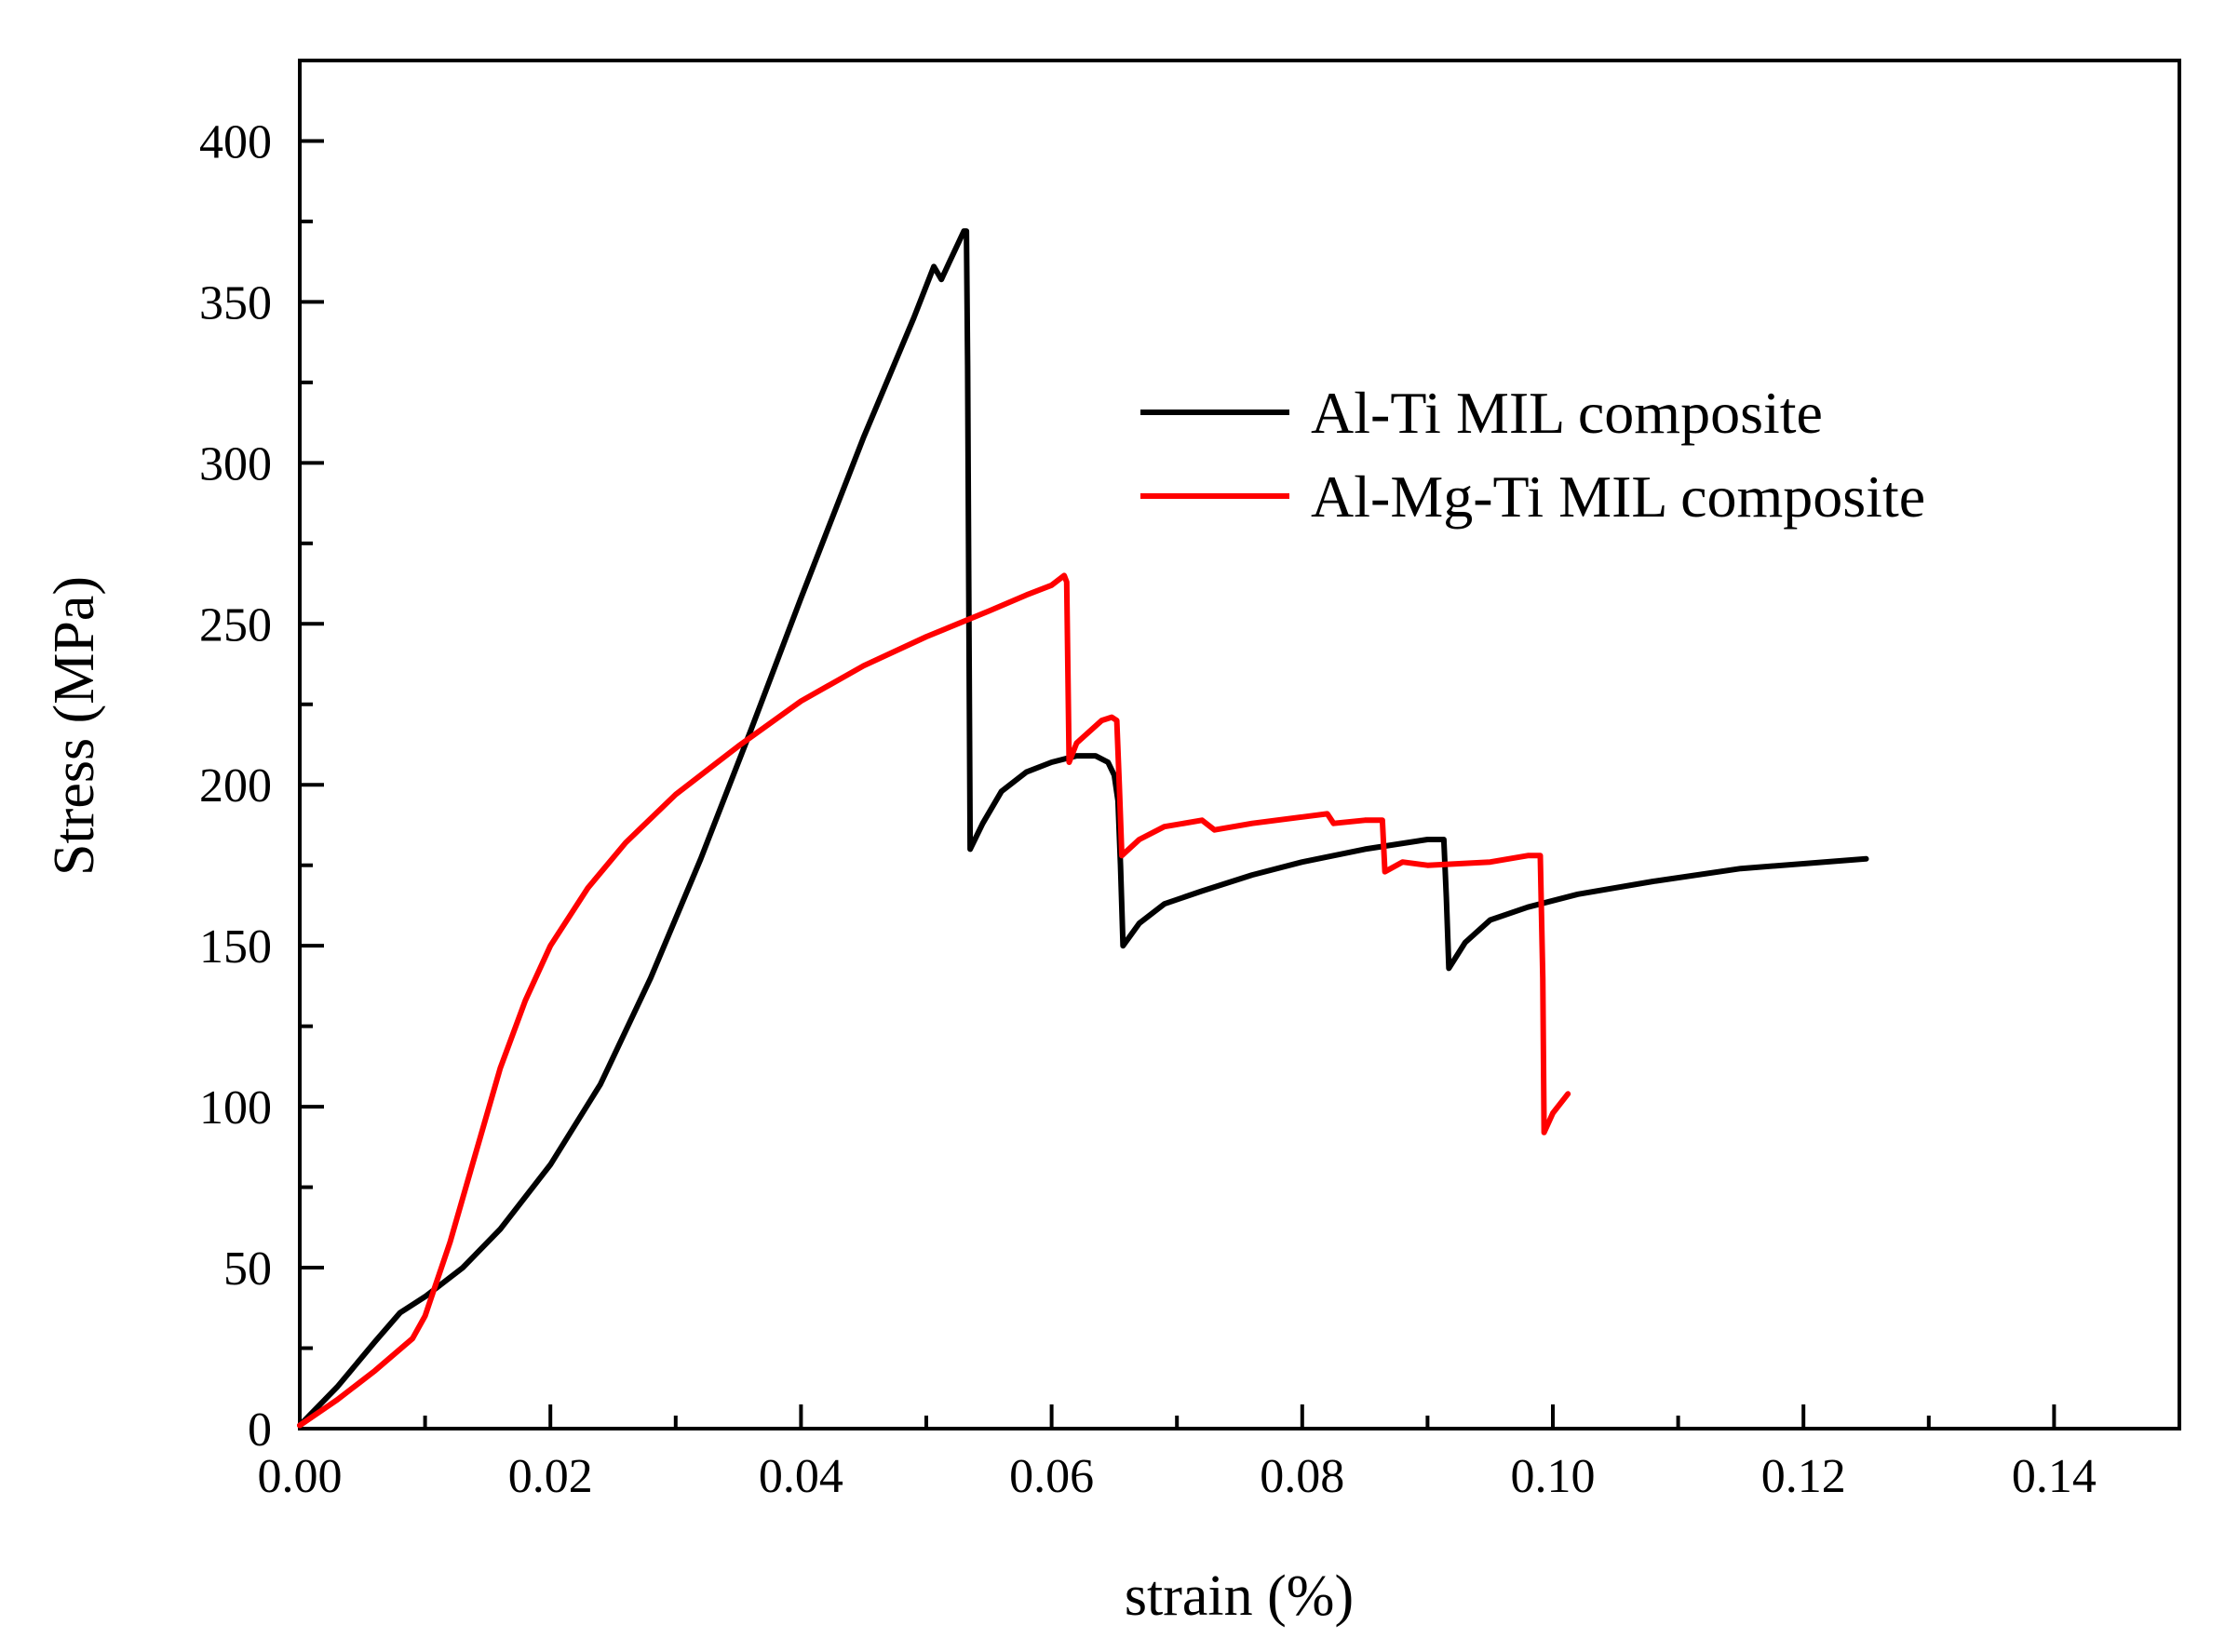 Image resolution: width=2225 pixels, height=1652 pixels. I want to click on y-tick-label: 100, so click(235, 1108).